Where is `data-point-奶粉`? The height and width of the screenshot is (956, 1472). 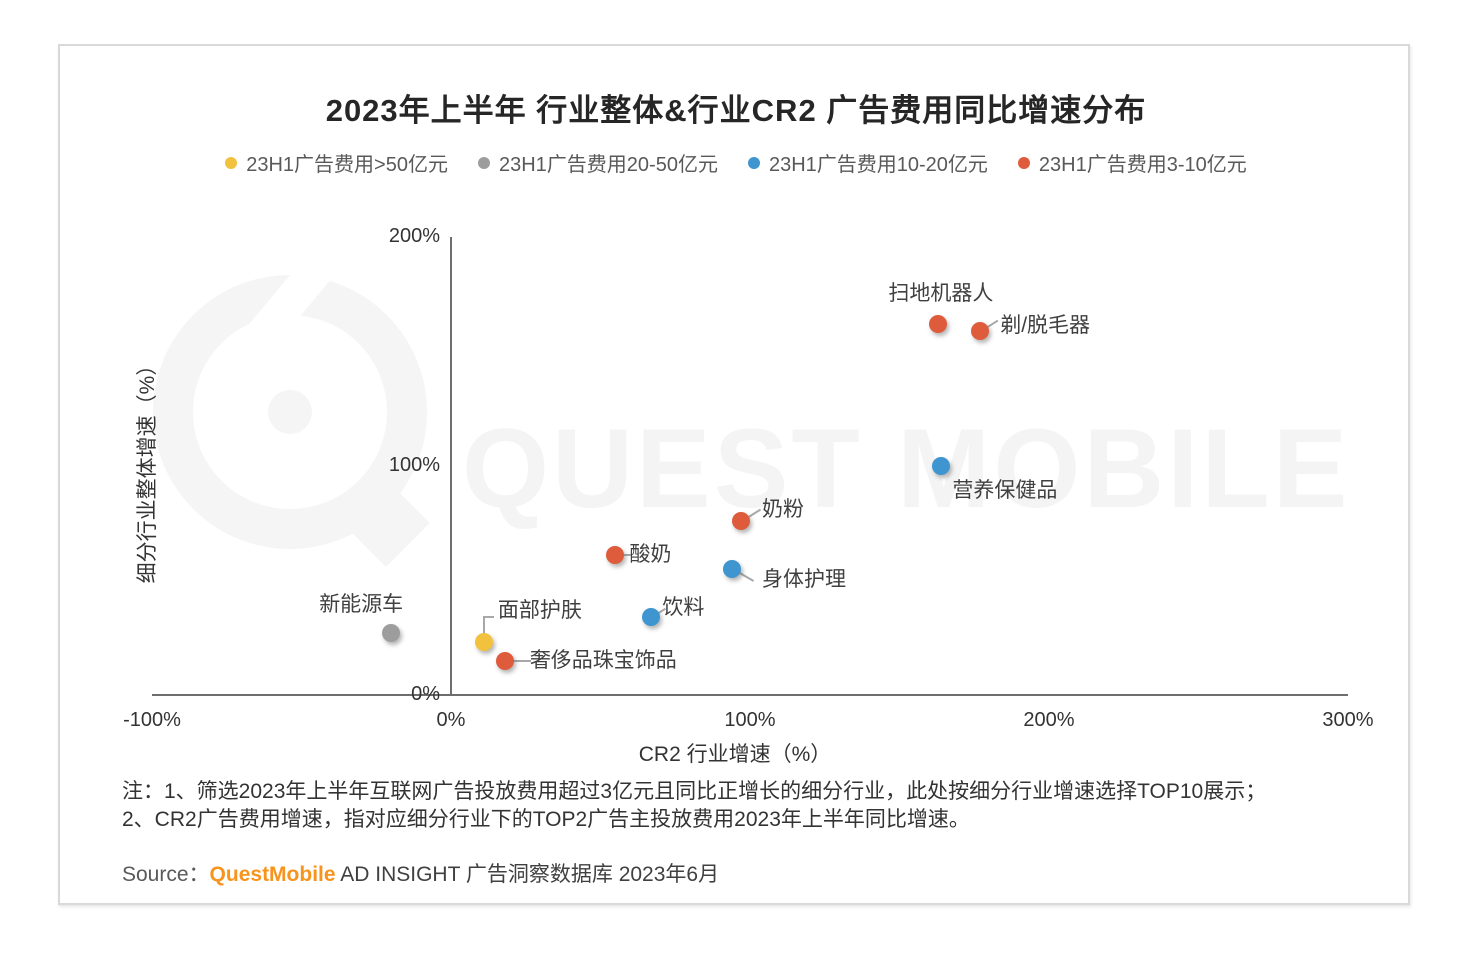 data-point-奶粉 is located at coordinates (741, 520).